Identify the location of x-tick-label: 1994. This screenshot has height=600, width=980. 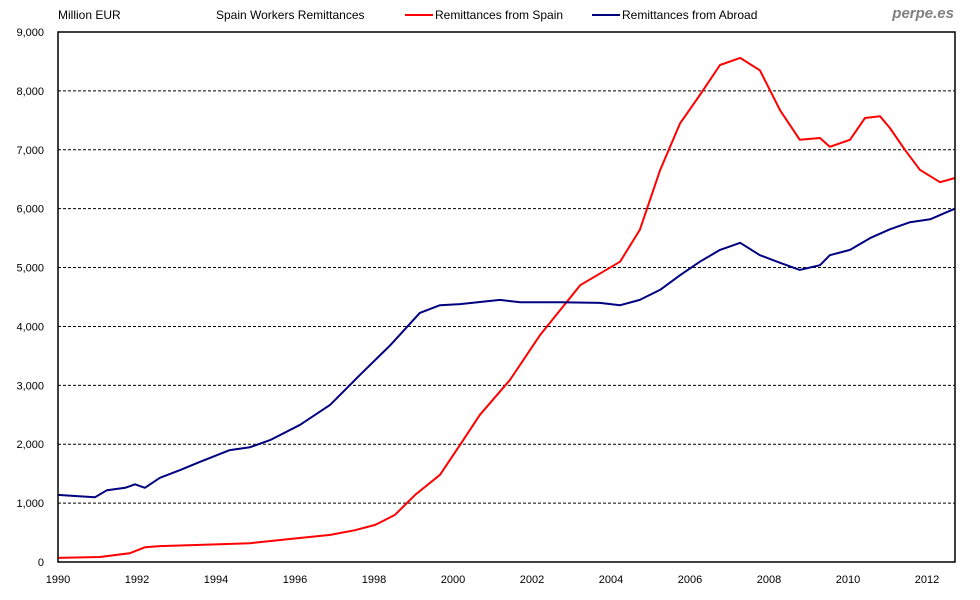
(216, 580).